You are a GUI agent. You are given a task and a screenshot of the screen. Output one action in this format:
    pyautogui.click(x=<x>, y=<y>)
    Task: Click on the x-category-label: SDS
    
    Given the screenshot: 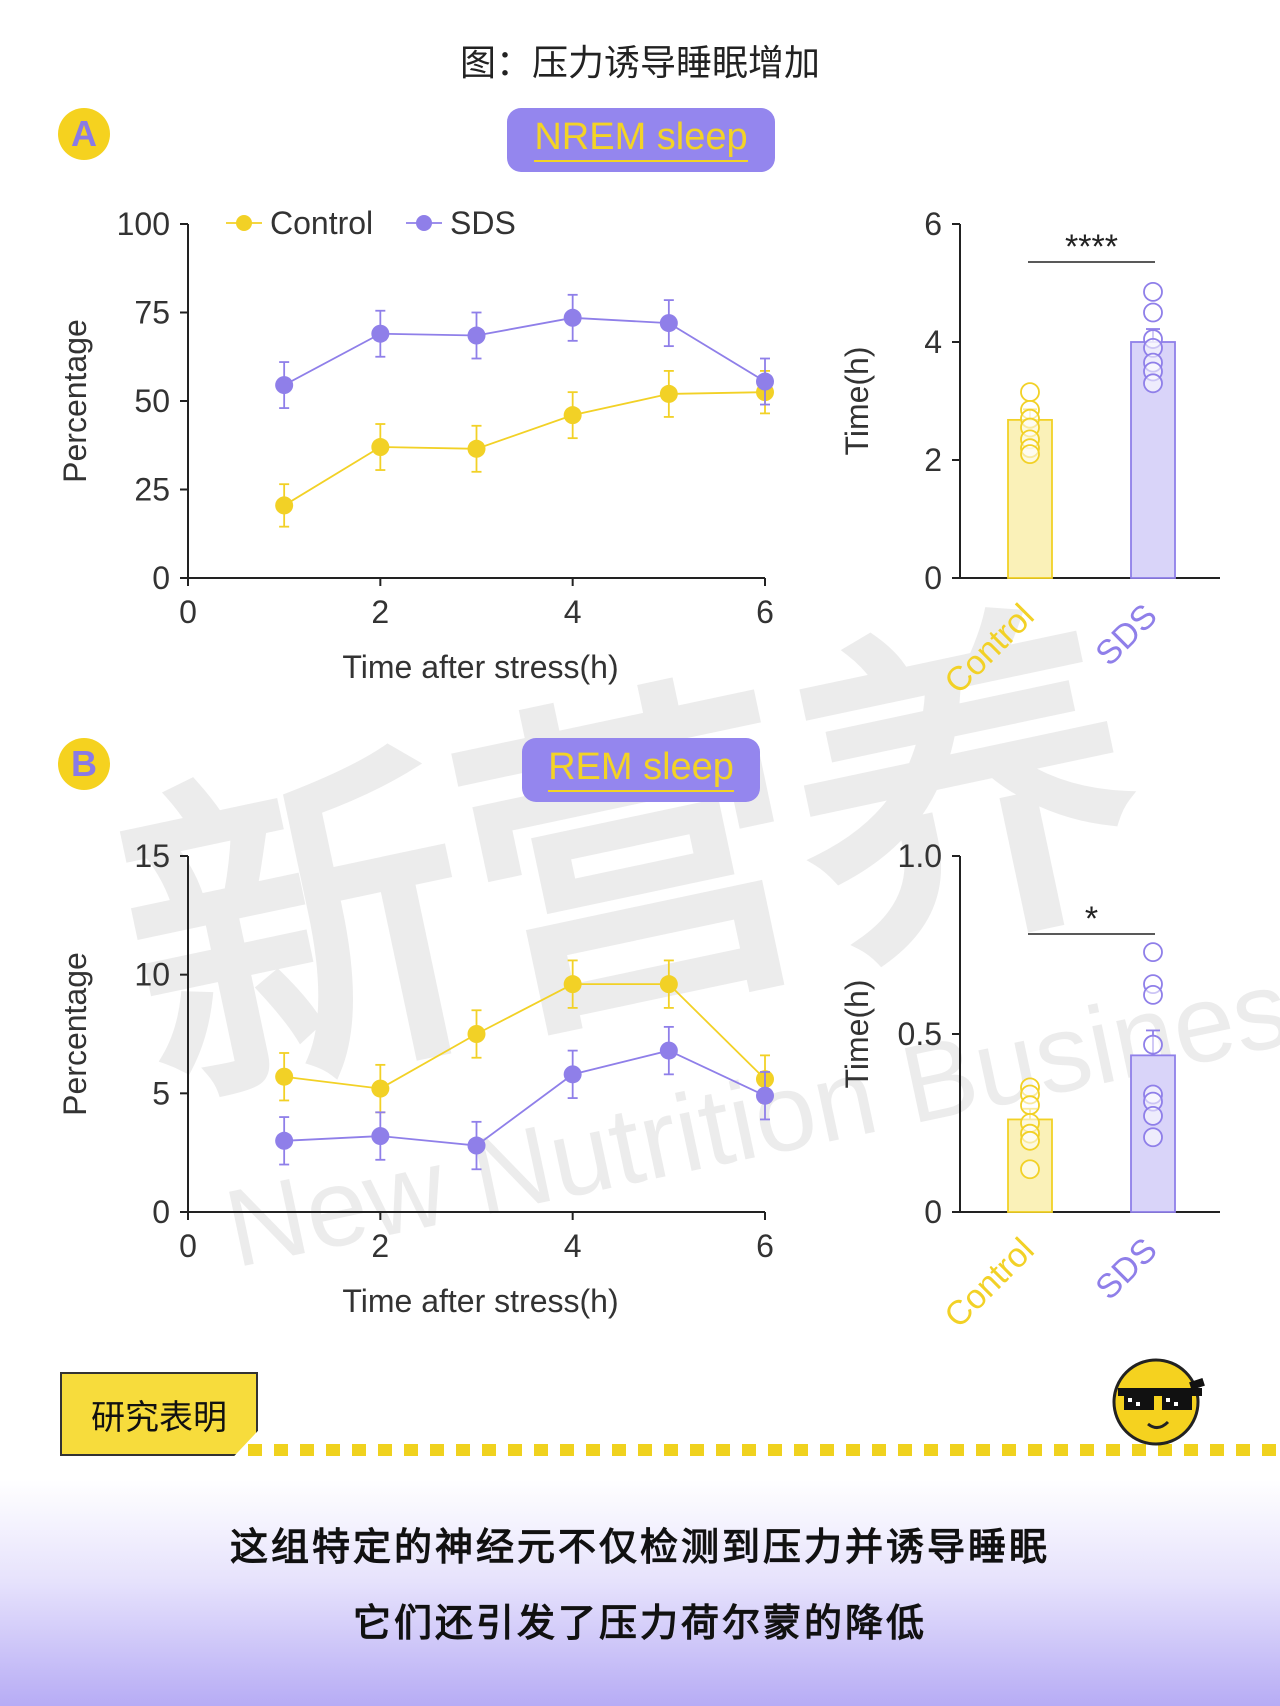 What is the action you would take?
    pyautogui.click(x=1126, y=1269)
    